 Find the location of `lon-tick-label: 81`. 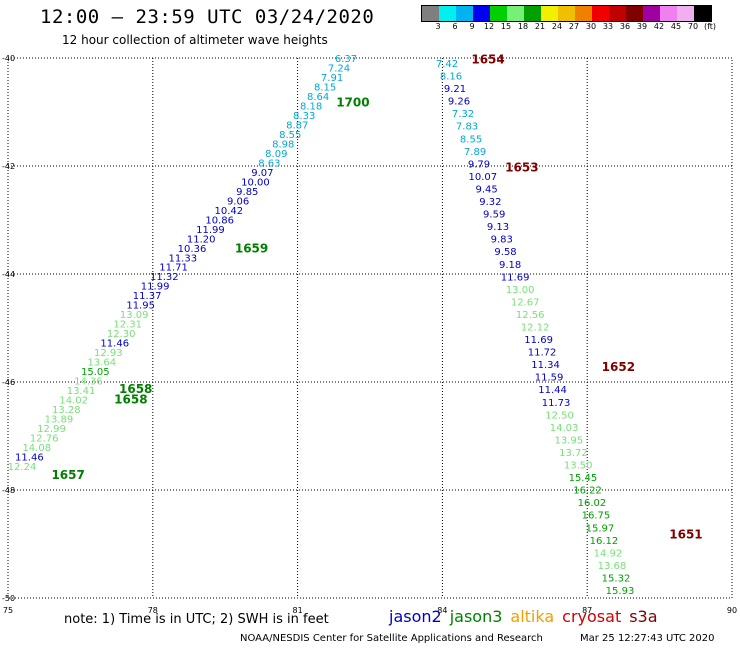

lon-tick-label: 81 is located at coordinates (298, 610).